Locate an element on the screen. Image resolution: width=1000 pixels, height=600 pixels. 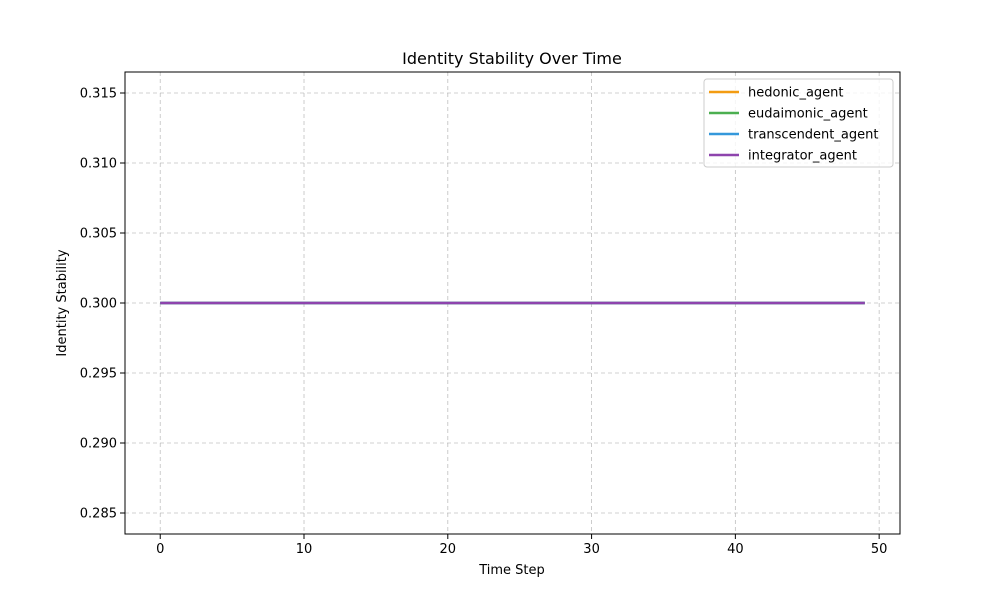
x-tick-label: 50 is located at coordinates (879, 549).